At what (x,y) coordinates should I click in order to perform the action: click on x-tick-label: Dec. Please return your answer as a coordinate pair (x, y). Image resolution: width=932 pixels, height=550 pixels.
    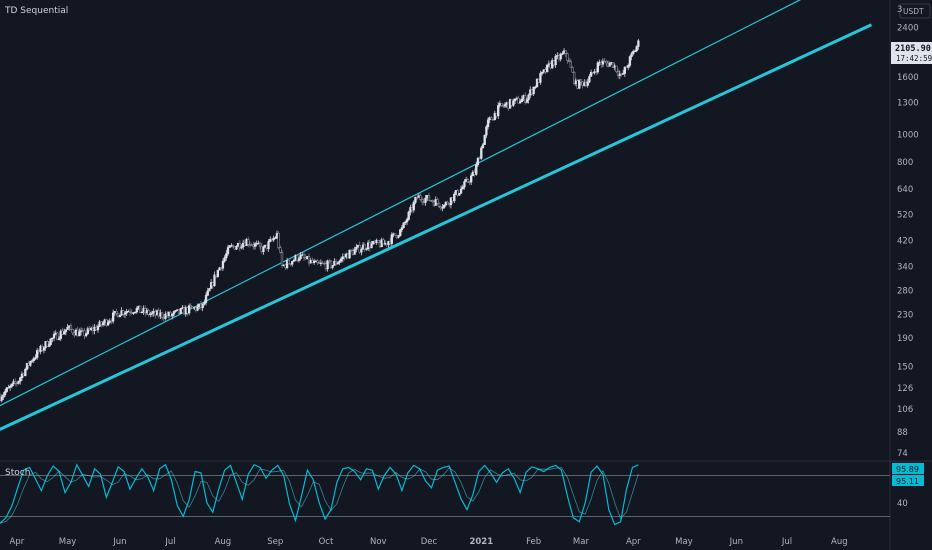
    Looking at the image, I should click on (429, 542).